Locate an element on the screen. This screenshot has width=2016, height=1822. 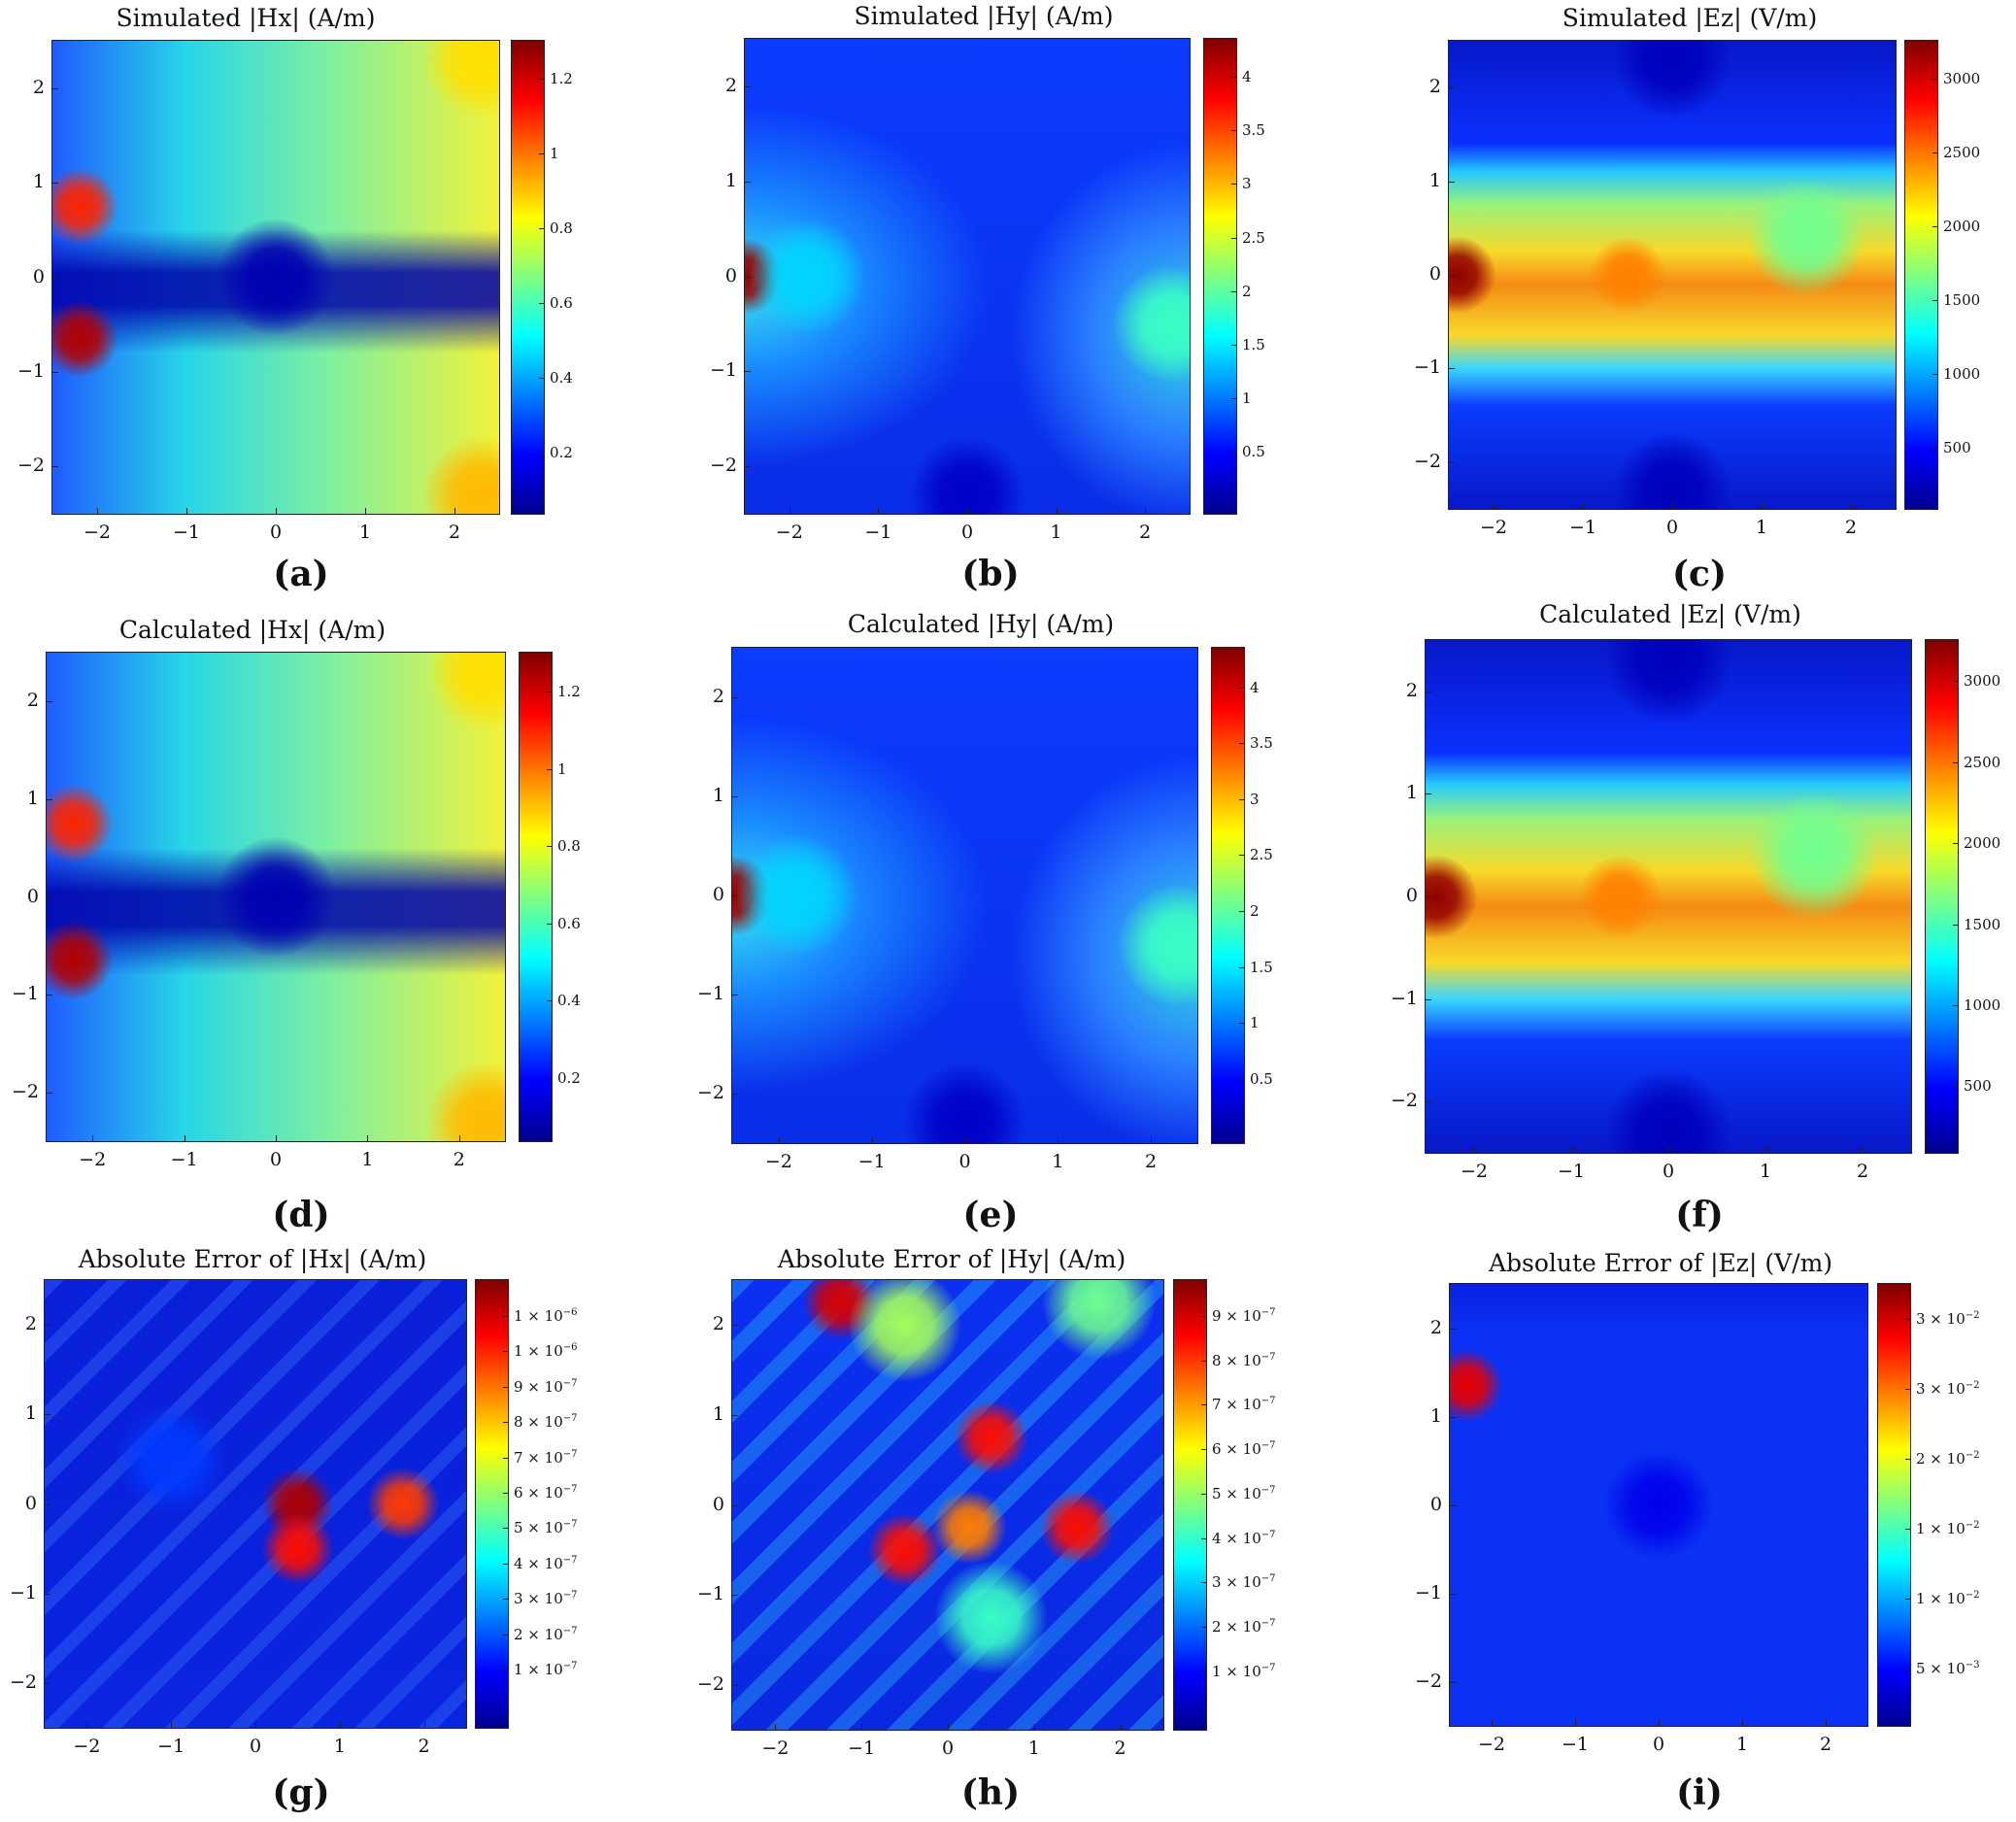
colorbar-tick-label-d: 1 is located at coordinates (562, 768).